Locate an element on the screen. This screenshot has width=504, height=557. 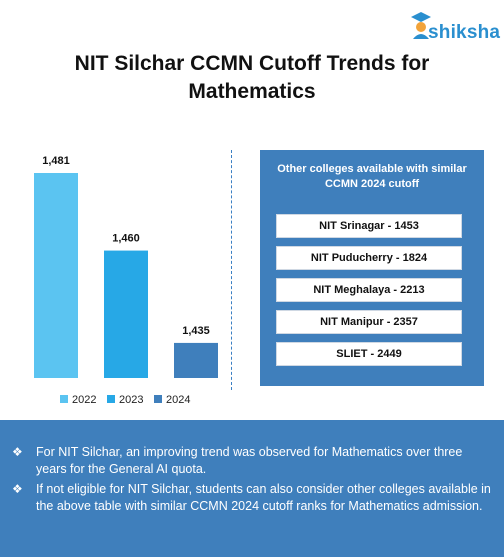
dashed-divider is located at coordinates (231, 270).